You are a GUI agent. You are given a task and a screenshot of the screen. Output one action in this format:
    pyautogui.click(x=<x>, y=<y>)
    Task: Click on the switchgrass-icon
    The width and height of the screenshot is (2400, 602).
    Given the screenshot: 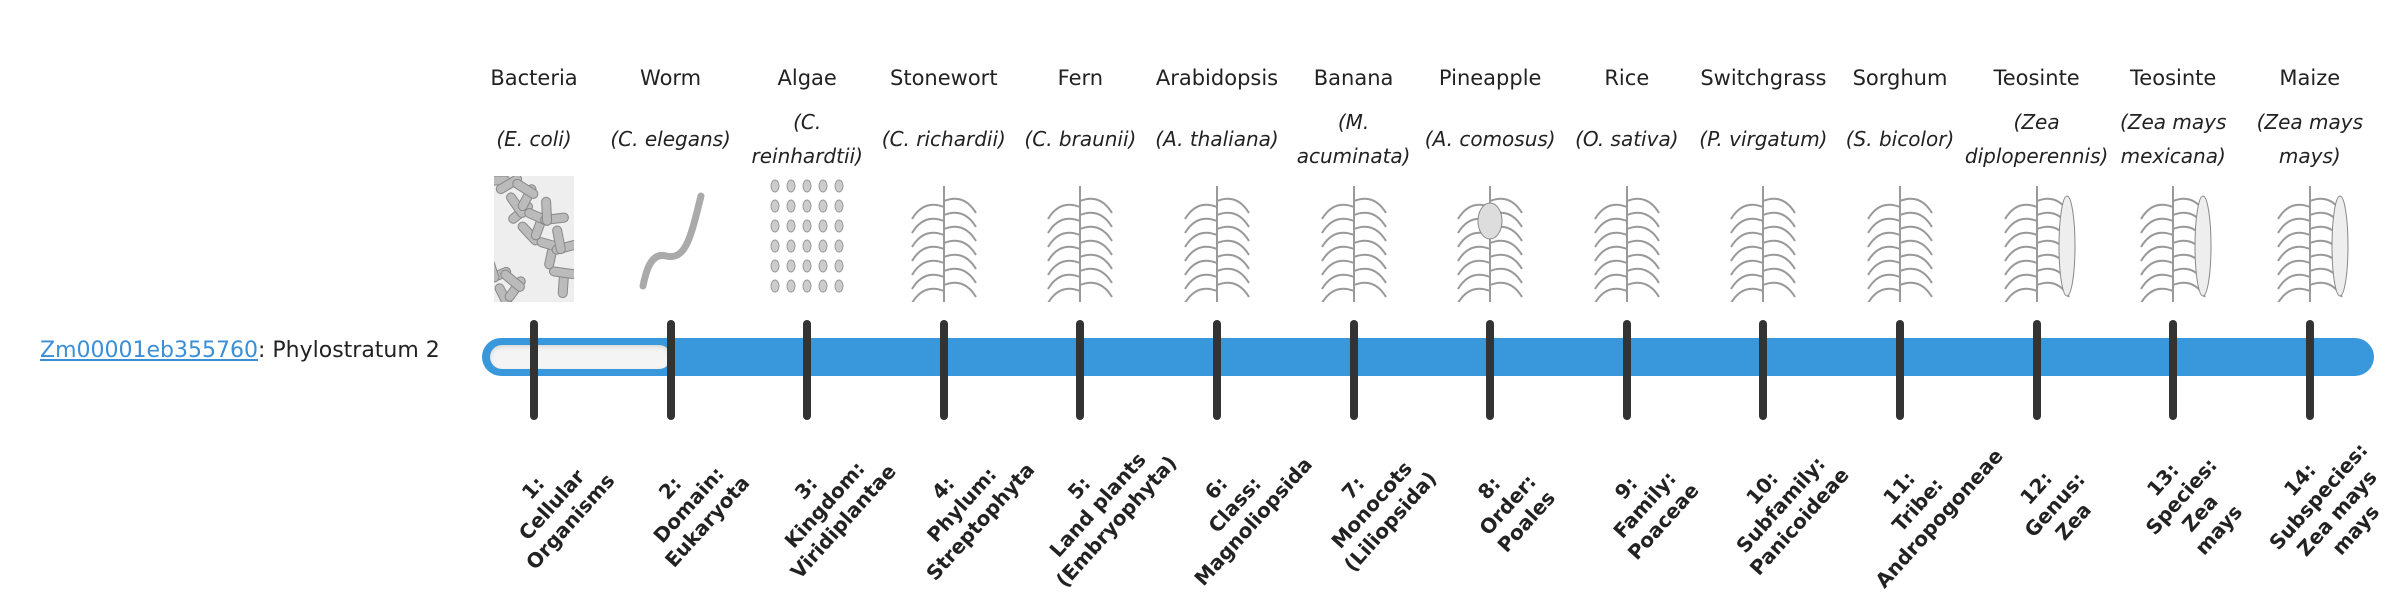 What is the action you would take?
    pyautogui.click(x=1763, y=239)
    